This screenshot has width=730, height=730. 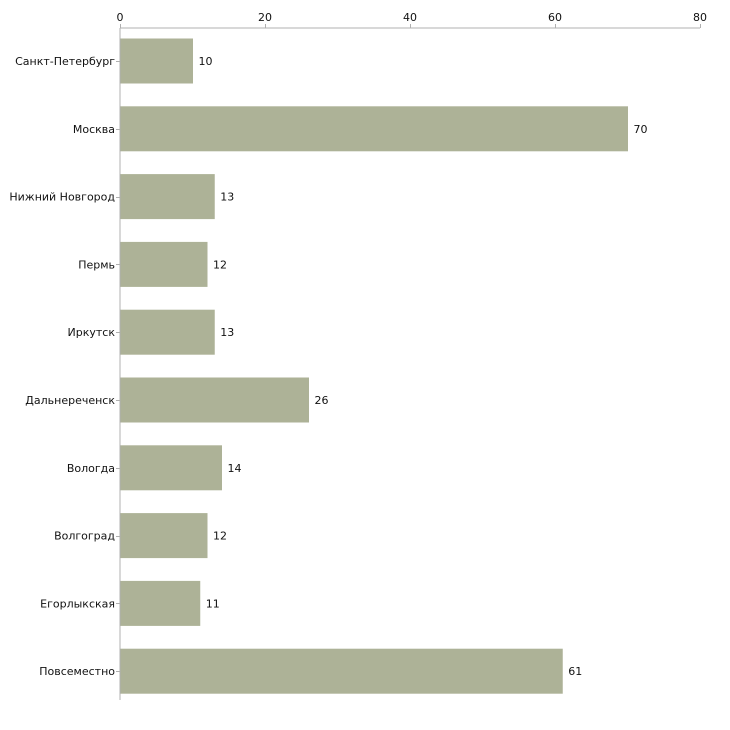 I want to click on x-tick-label: 60, so click(x=555, y=17).